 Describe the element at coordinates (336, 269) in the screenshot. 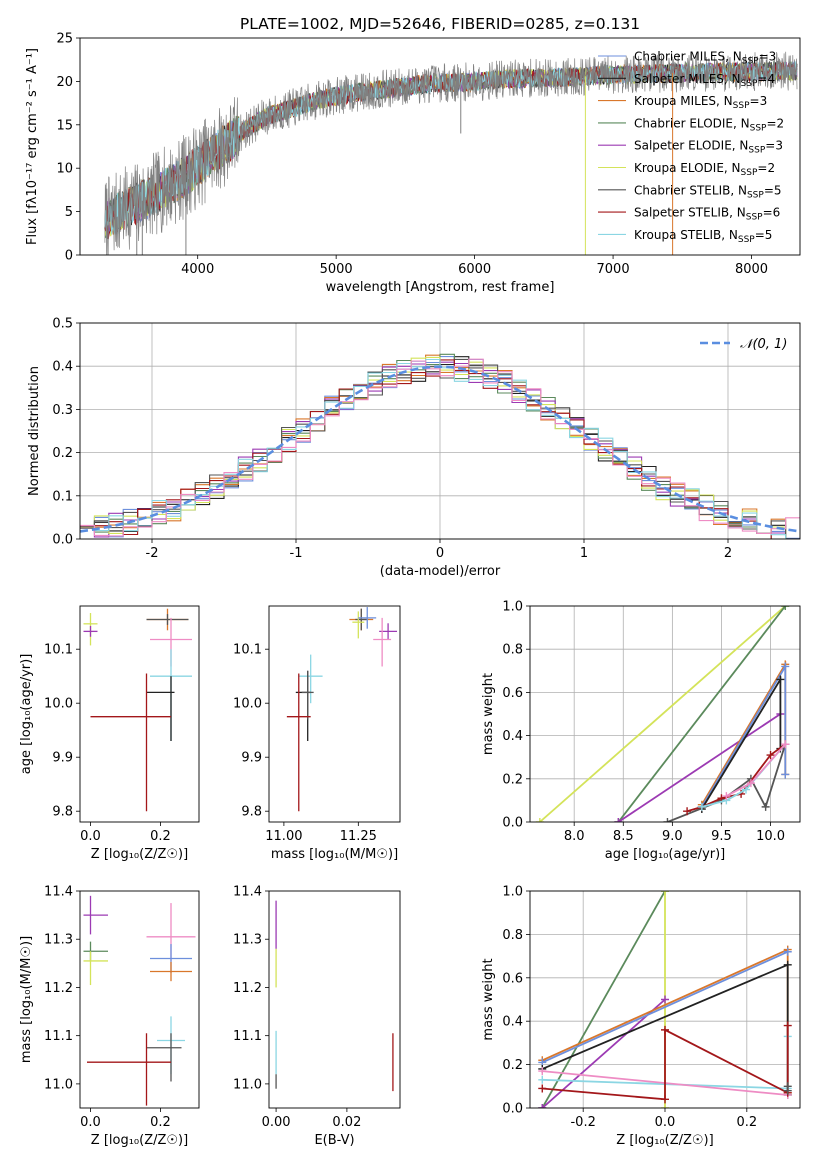

I see `tick-label-x: 5000` at that location.